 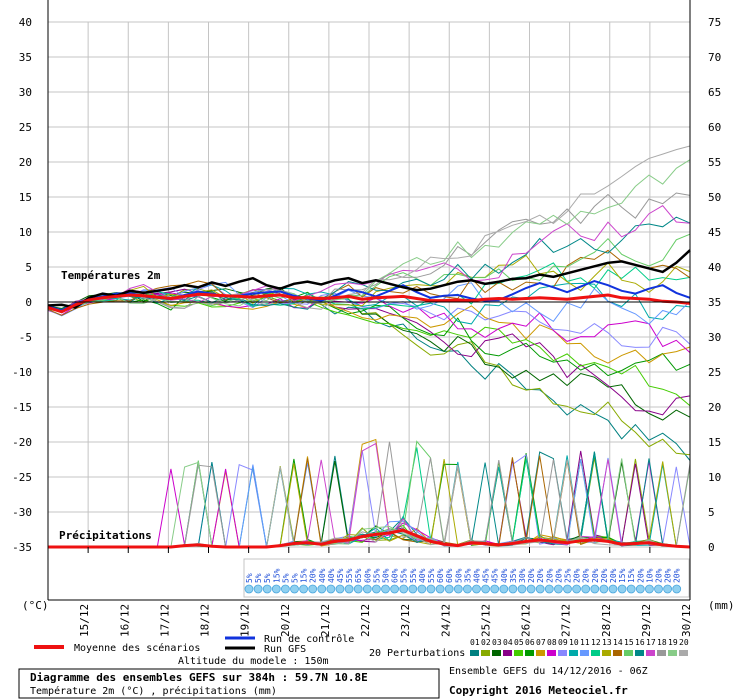 I want to click on x-tick-label: 16/12, so click(x=124, y=620).